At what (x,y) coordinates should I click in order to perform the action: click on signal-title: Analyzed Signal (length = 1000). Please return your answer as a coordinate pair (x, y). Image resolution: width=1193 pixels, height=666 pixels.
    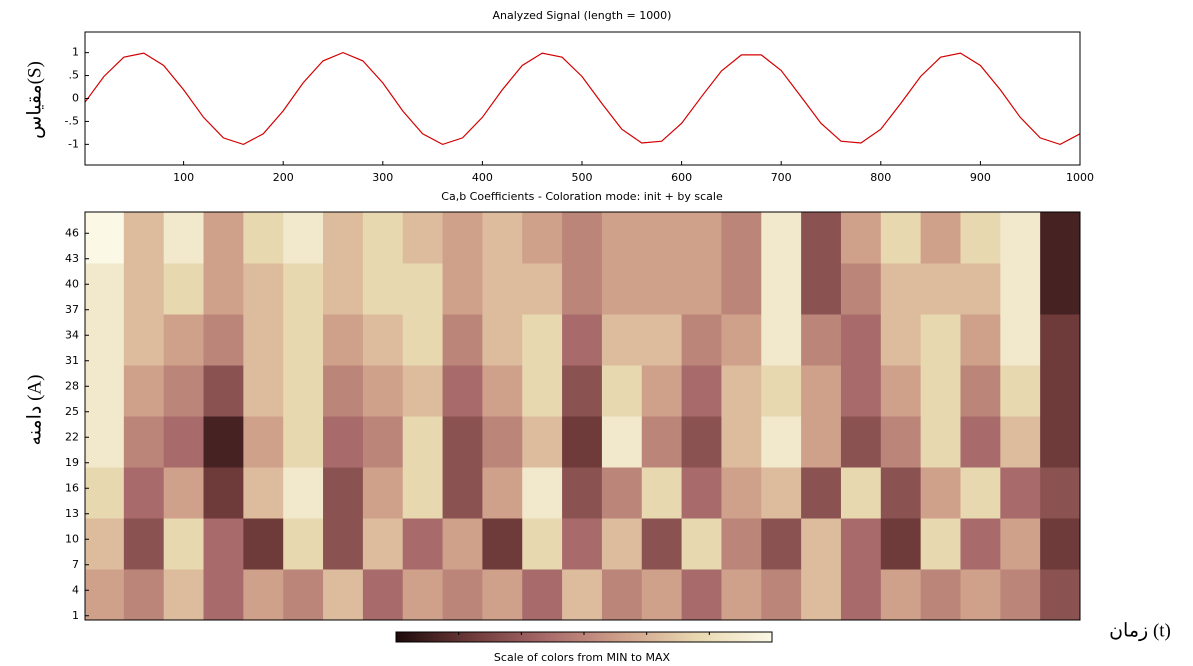
    Looking at the image, I should click on (582, 15).